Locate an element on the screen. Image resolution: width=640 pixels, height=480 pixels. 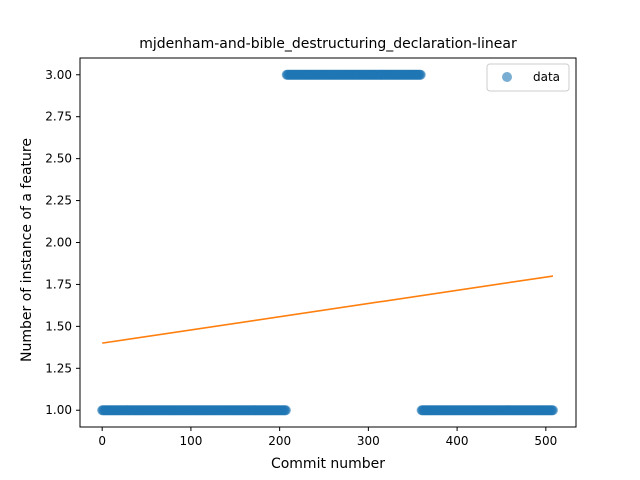
x-tick-label: 0 is located at coordinates (102, 441).